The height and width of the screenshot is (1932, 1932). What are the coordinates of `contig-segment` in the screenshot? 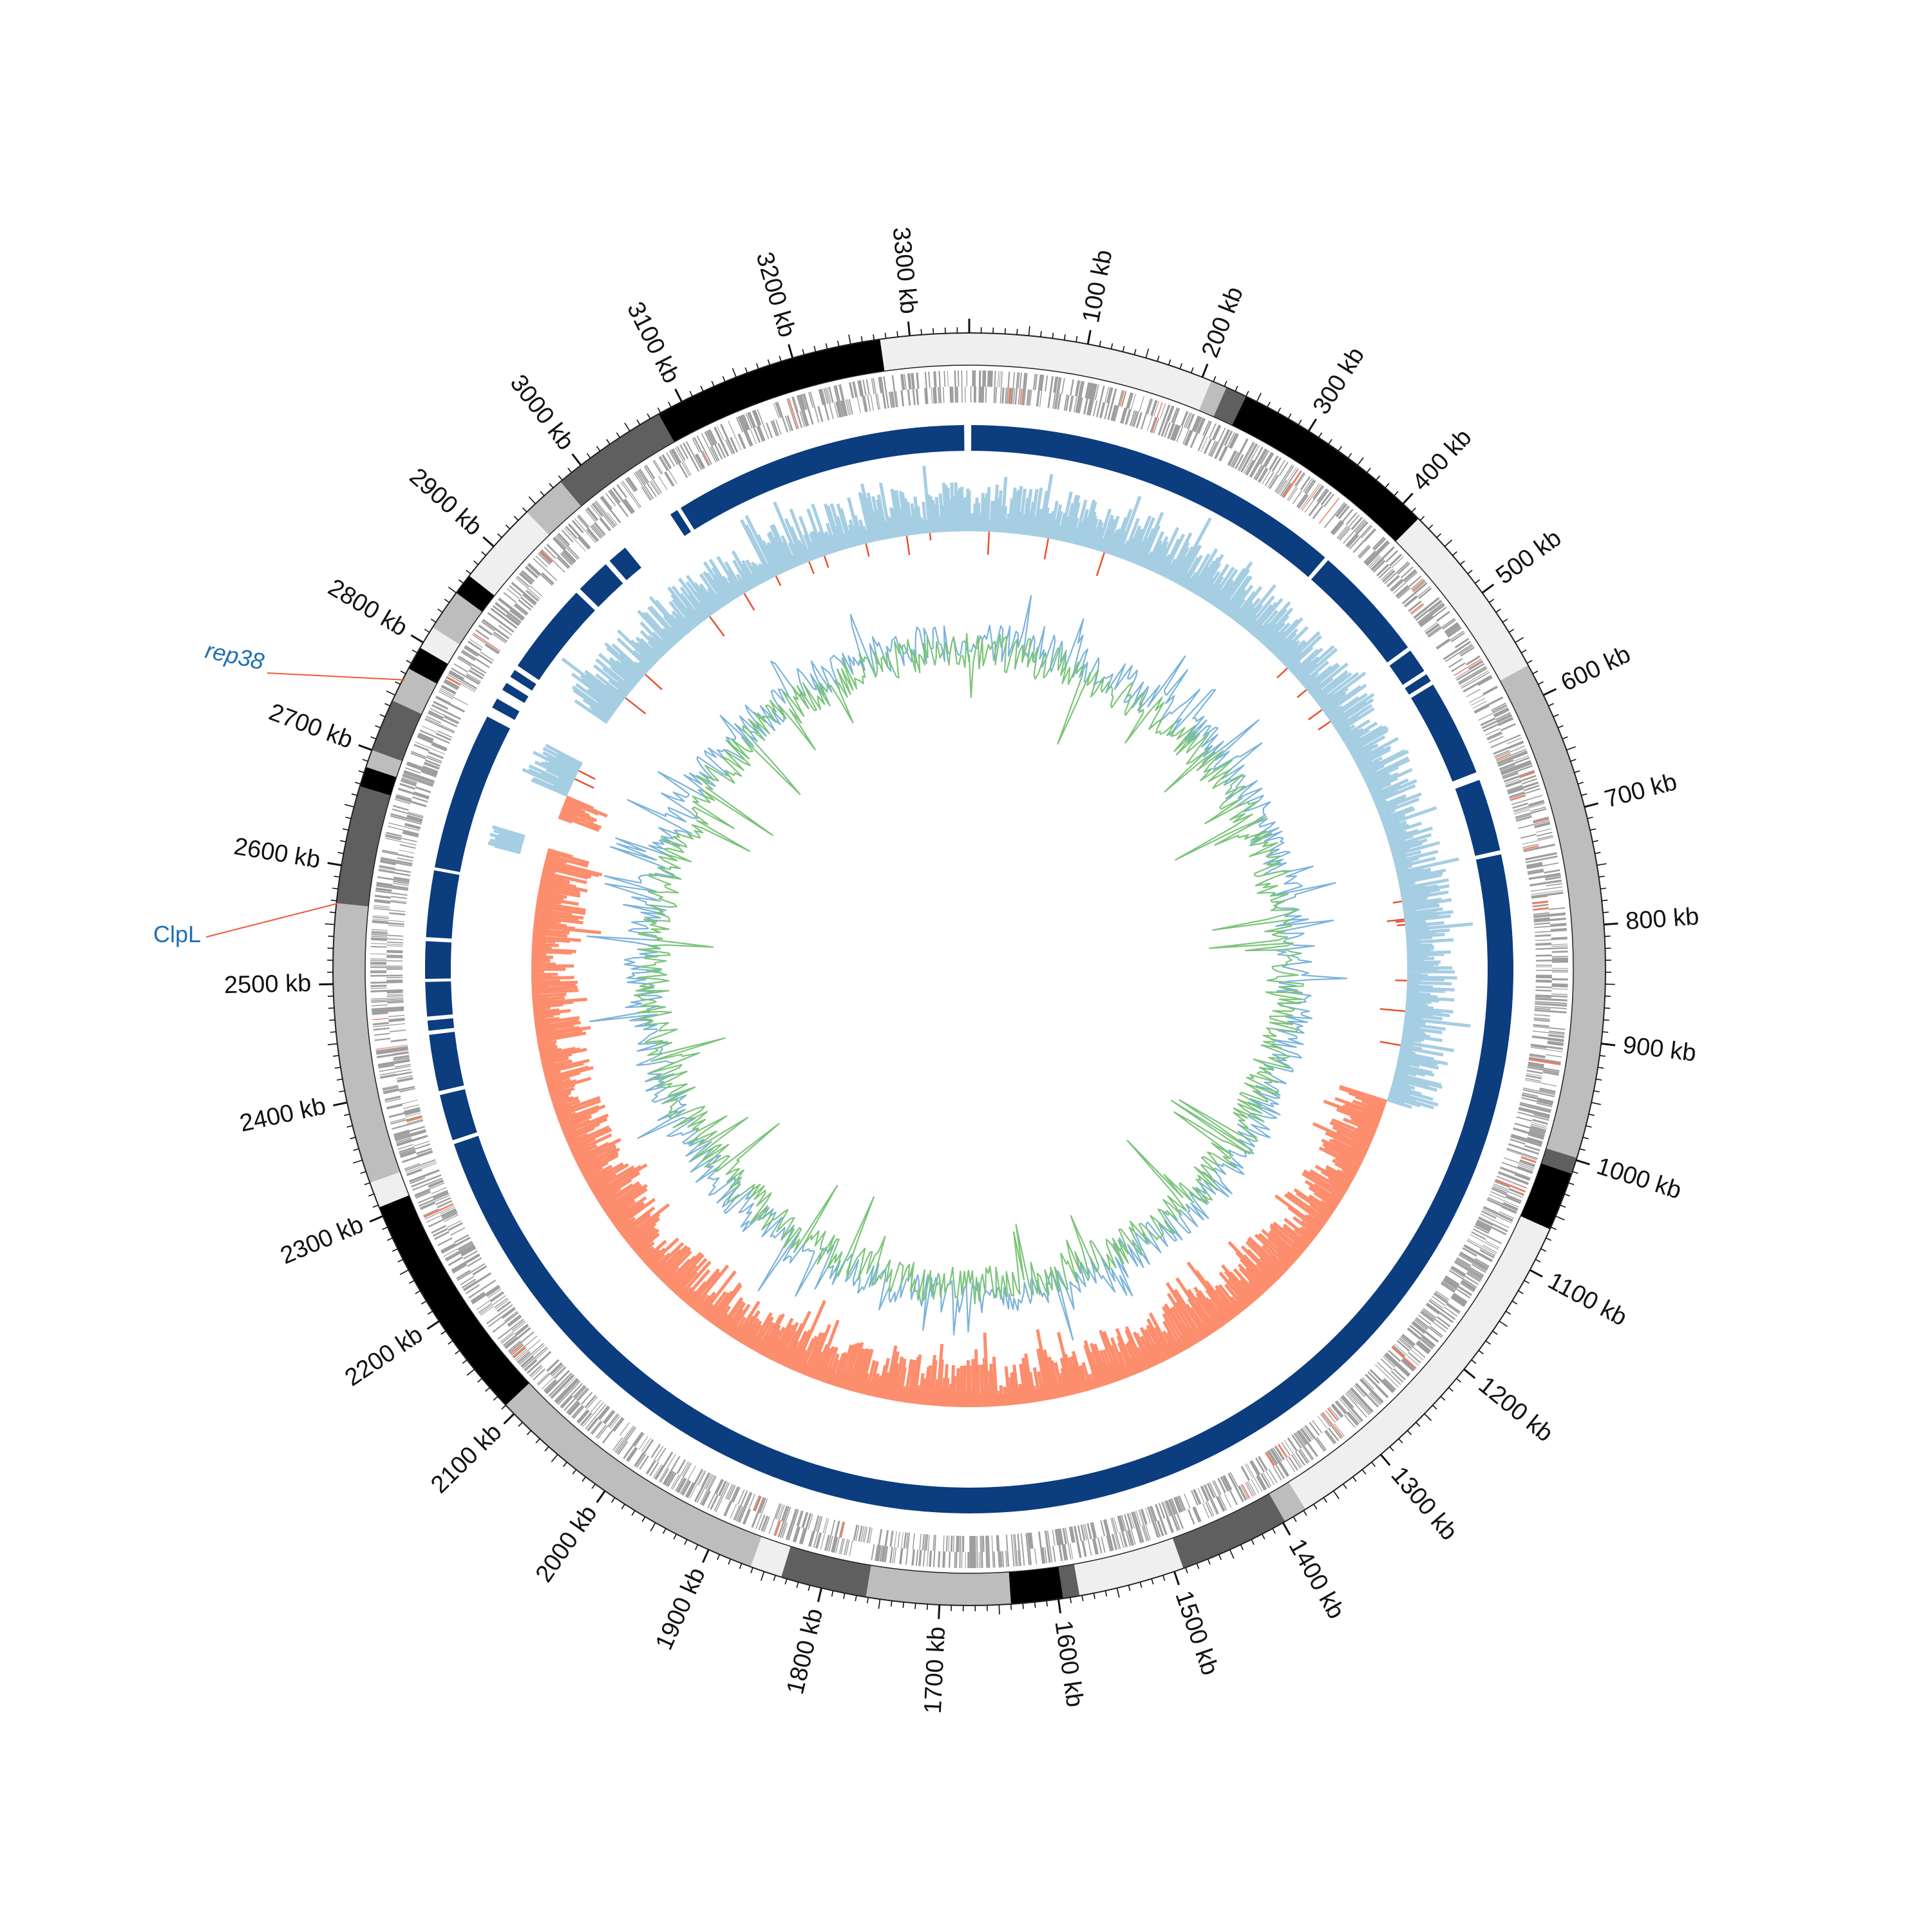 It's located at (1463, 599).